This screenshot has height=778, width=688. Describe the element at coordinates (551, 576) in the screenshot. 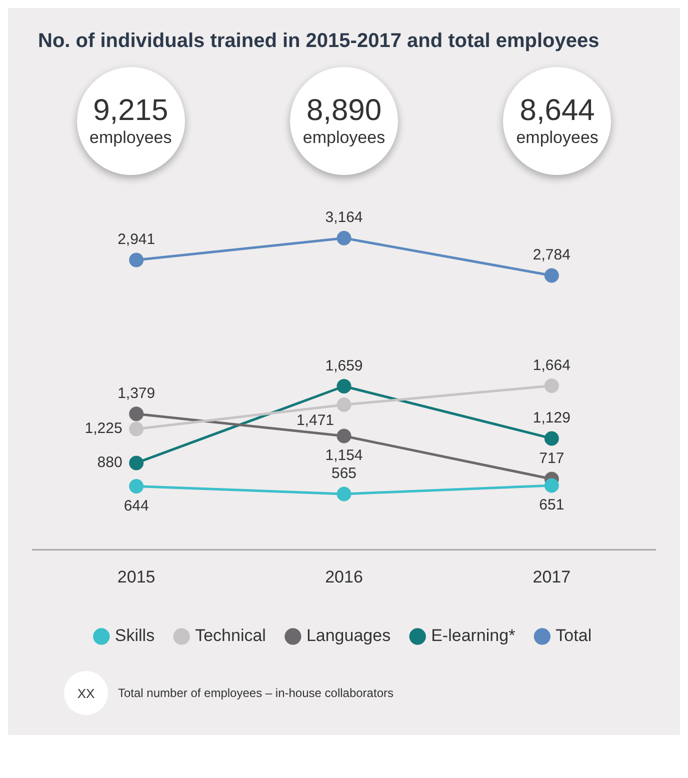

I see `x-tick-label: 2017` at that location.